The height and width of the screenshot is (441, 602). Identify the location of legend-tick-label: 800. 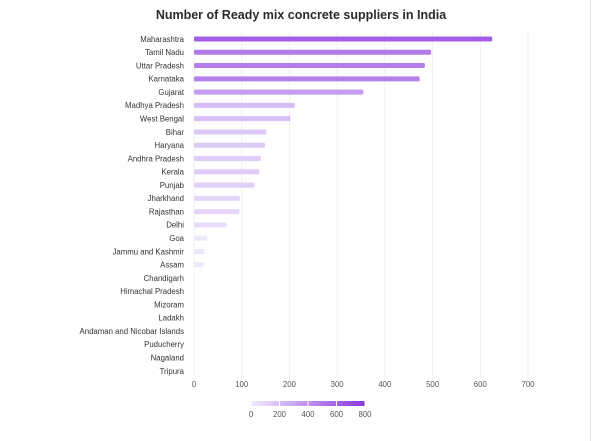
(365, 414).